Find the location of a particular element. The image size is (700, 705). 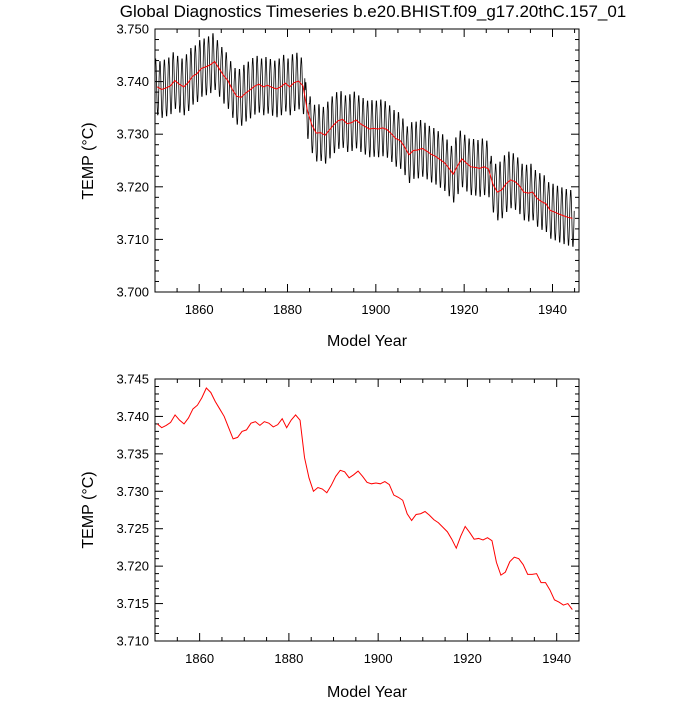

y-tick-label: 3.745 is located at coordinates (132, 379).